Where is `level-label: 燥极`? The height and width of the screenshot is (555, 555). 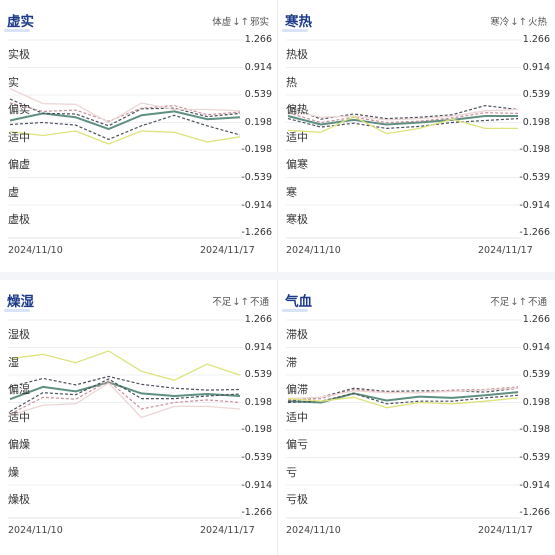
level-label: 燥极 is located at coordinates (19, 499).